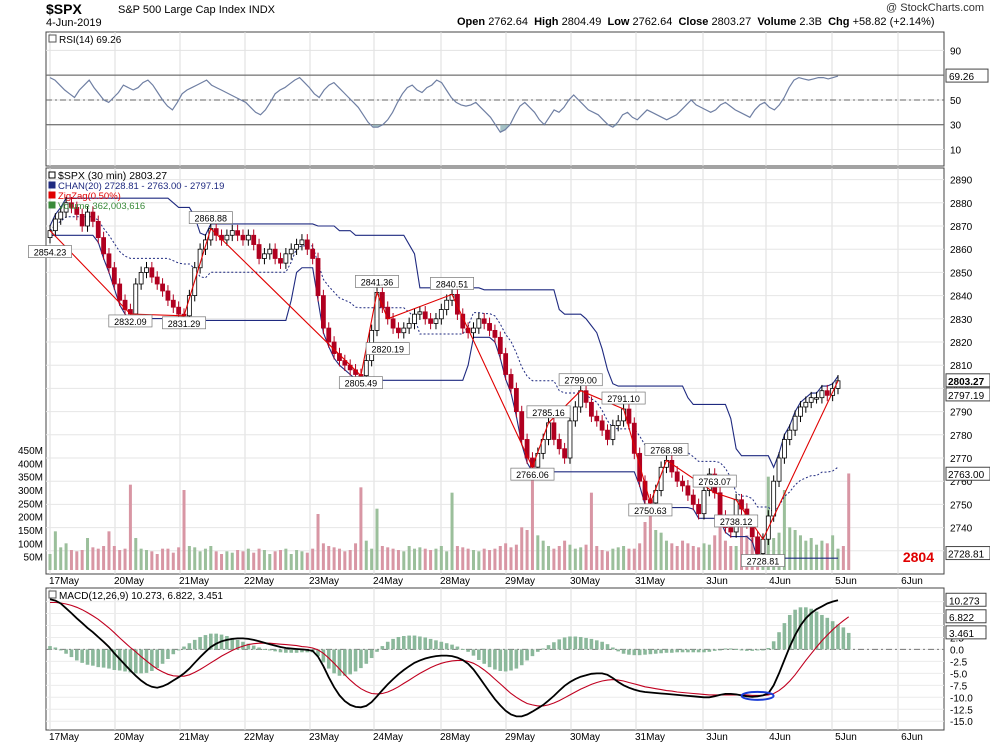  I want to click on price-legend-swatch, so click(52, 185).